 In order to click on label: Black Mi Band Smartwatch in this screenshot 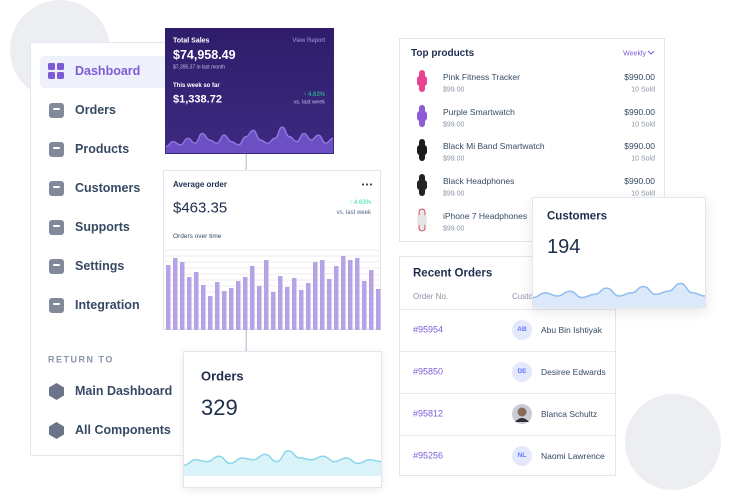, I will do `click(494, 146)`.